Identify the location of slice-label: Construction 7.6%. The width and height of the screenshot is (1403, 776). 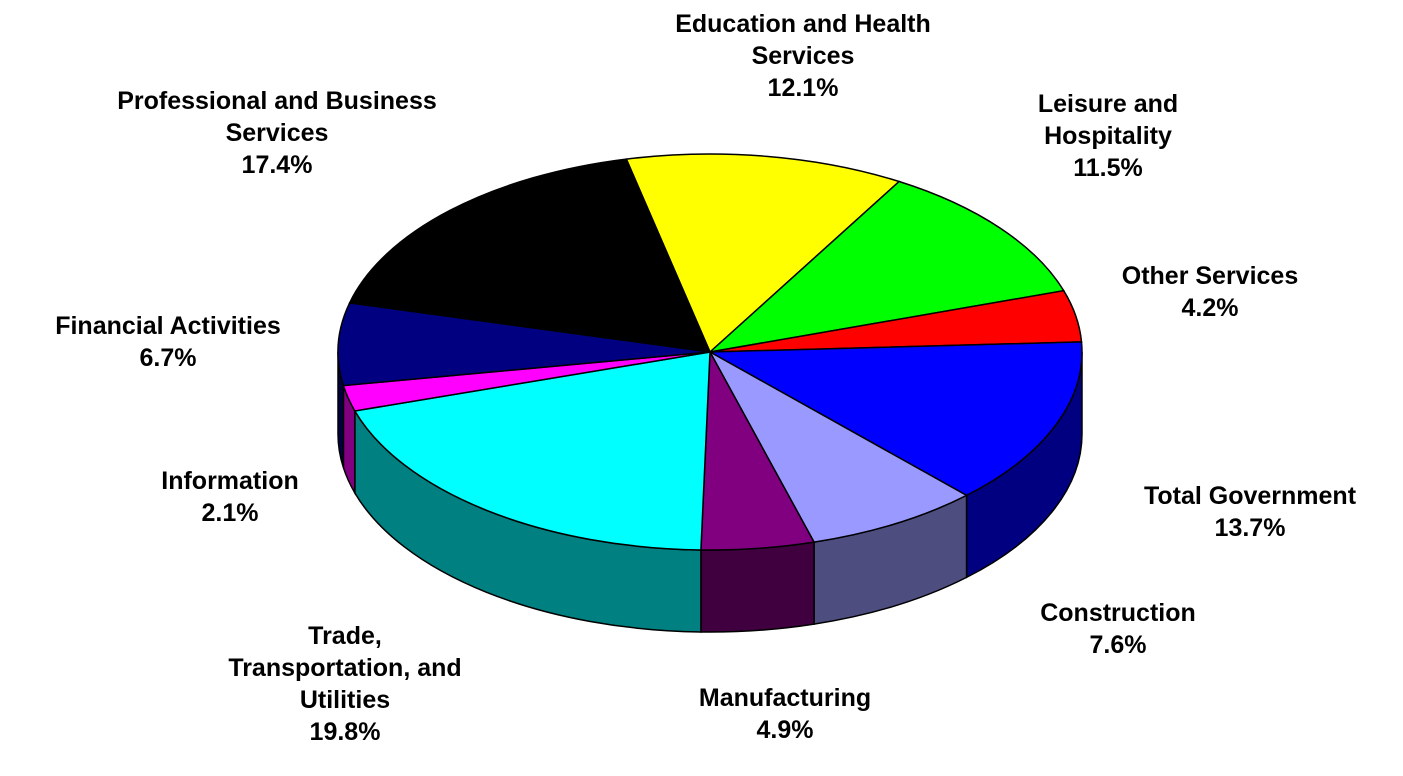
(1118, 629).